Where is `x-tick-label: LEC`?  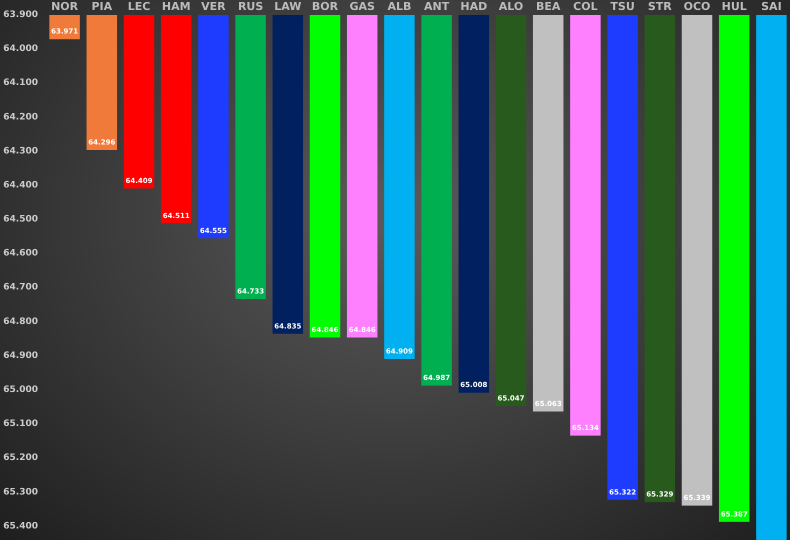
x-tick-label: LEC is located at coordinates (139, 6).